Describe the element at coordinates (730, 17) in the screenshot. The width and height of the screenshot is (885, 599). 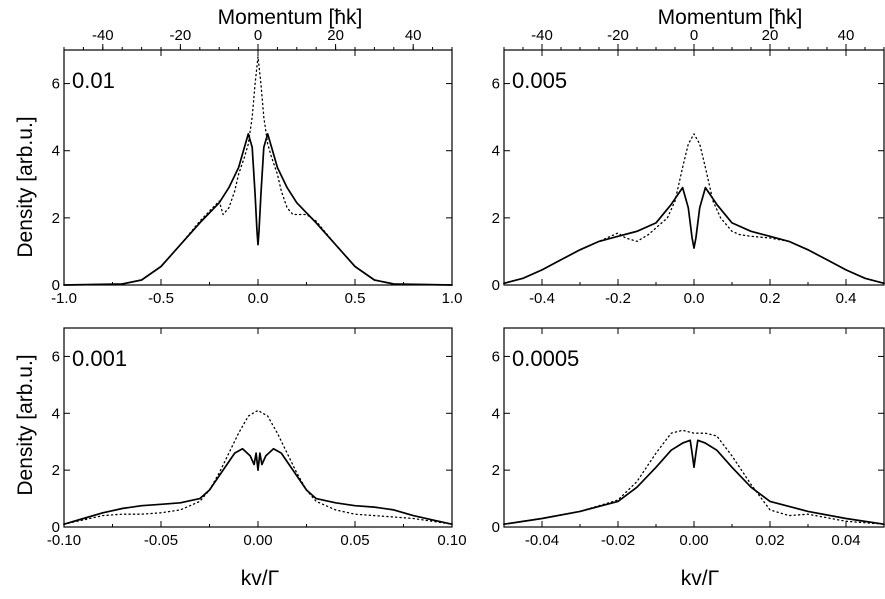
I see `top-axis-label-right: Momentum [ħk]` at that location.